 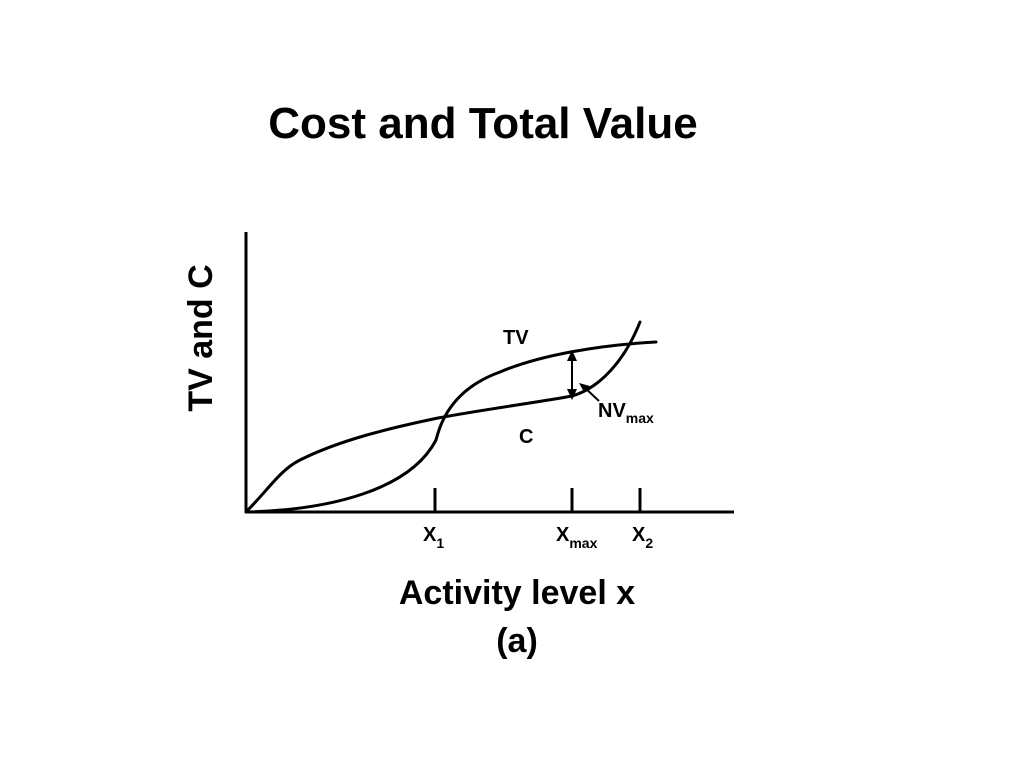 What do you see at coordinates (642, 537) in the screenshot?
I see `tick-label-x2: X2` at bounding box center [642, 537].